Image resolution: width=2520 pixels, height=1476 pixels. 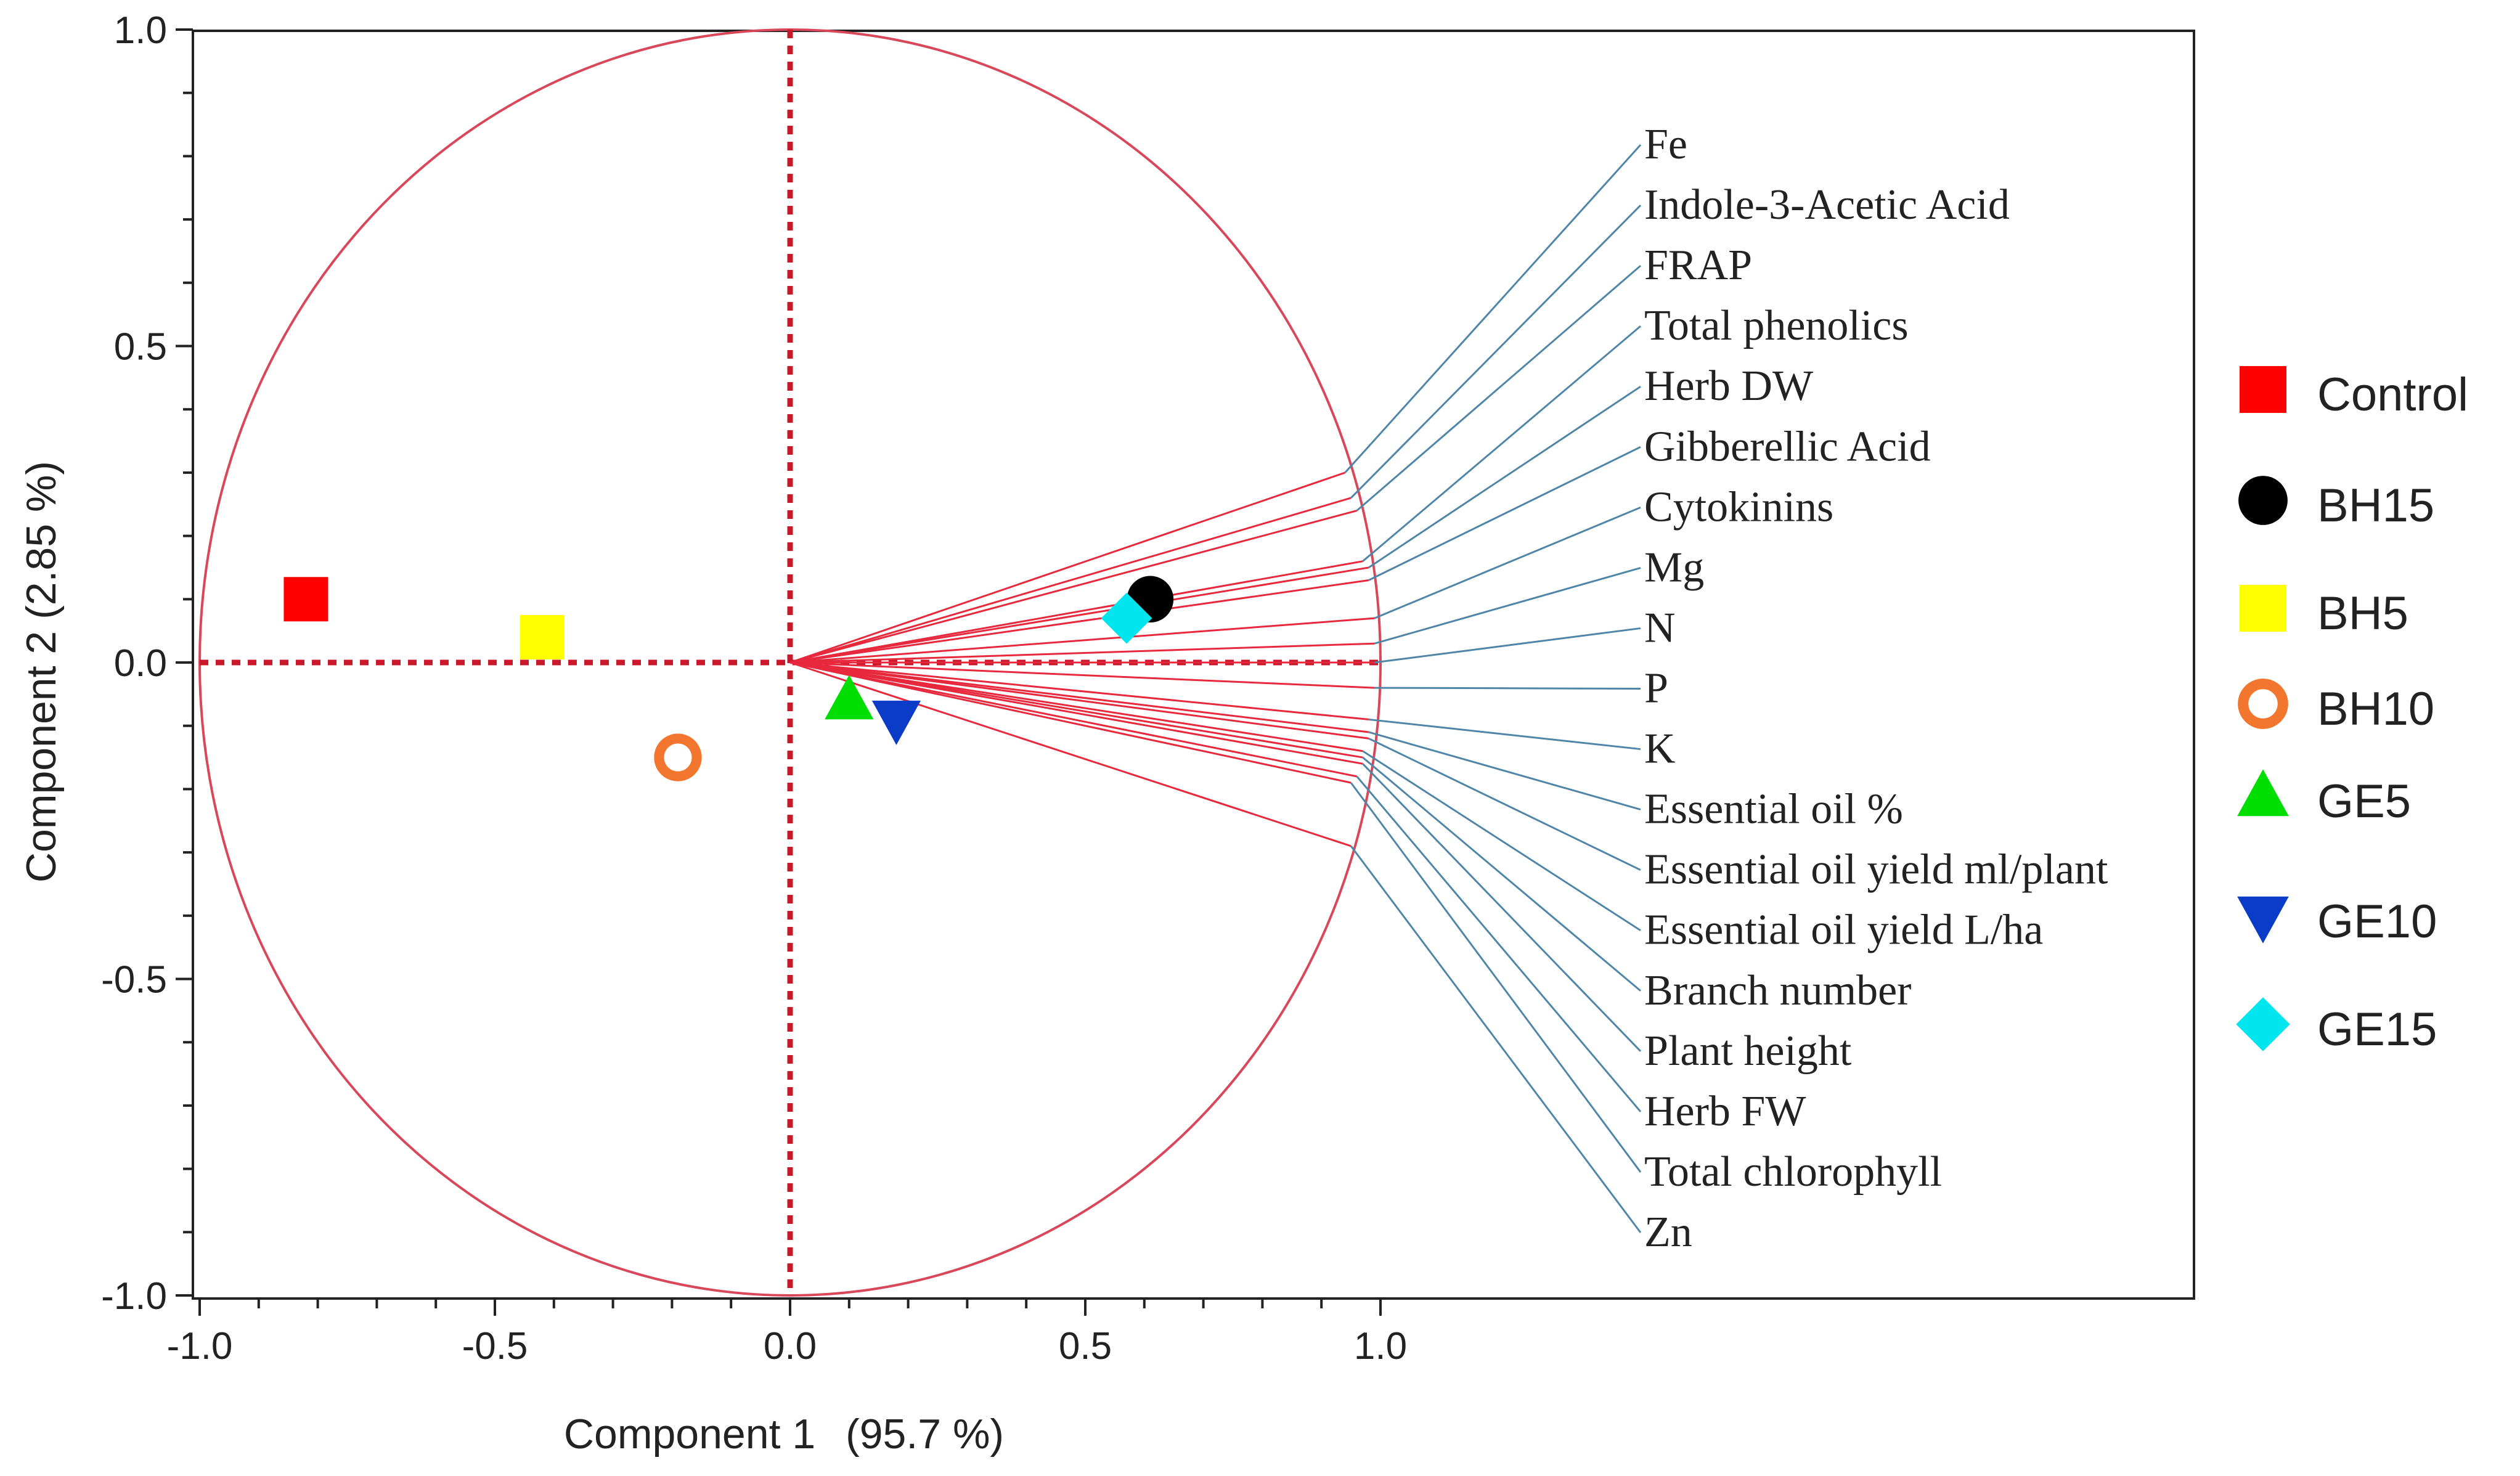 What do you see at coordinates (1827, 205) in the screenshot?
I see `variable-label: Indole-3-Acetic Acid` at bounding box center [1827, 205].